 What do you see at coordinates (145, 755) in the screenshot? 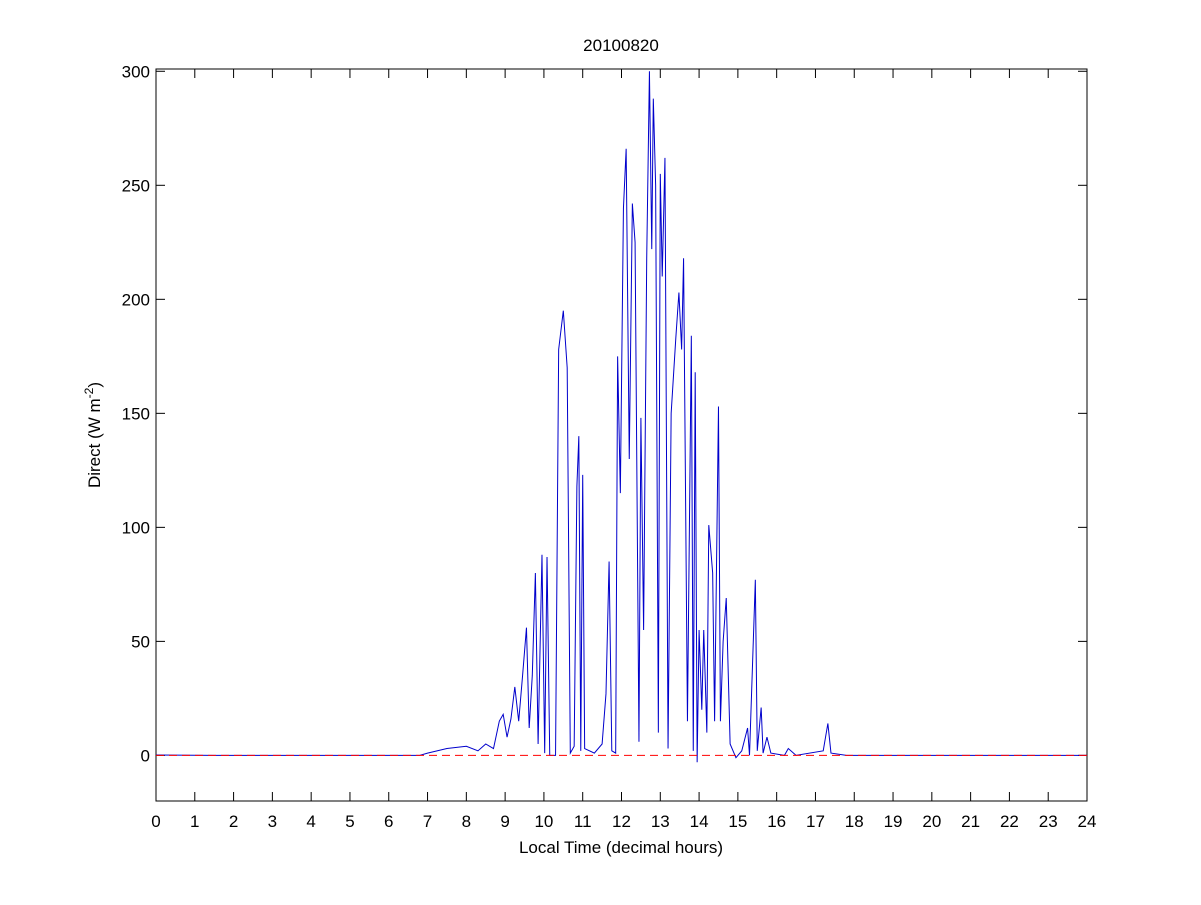
I see `y-tick-label: 0` at bounding box center [145, 755].